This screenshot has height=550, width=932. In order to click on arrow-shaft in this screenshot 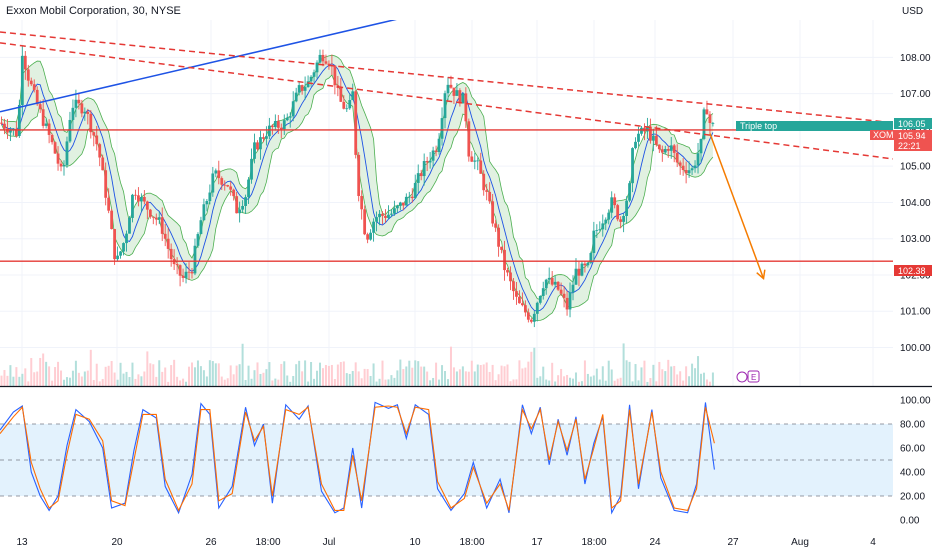, I will do `click(737, 206)`.